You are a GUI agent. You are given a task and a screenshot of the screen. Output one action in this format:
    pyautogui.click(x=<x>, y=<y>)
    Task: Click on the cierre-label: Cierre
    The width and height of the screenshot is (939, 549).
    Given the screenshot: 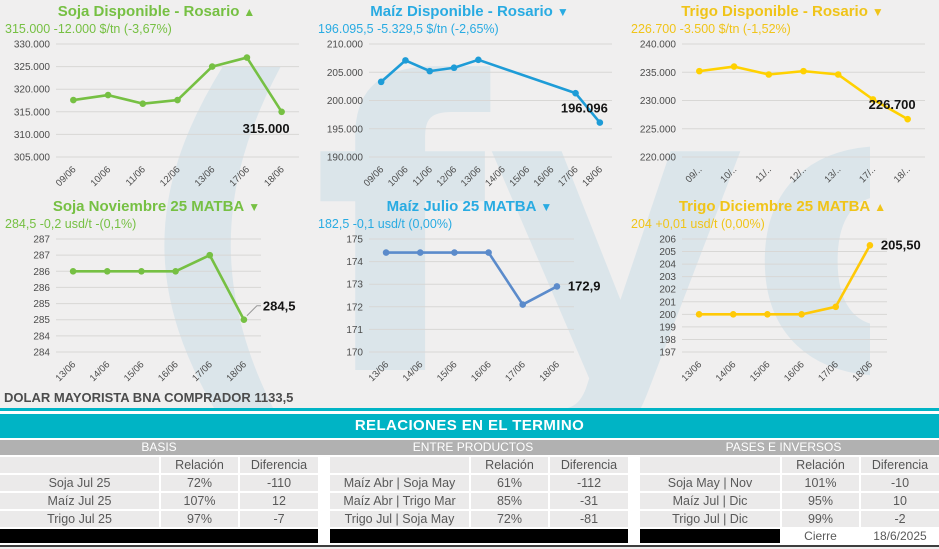 What is the action you would take?
    pyautogui.click(x=820, y=536)
    